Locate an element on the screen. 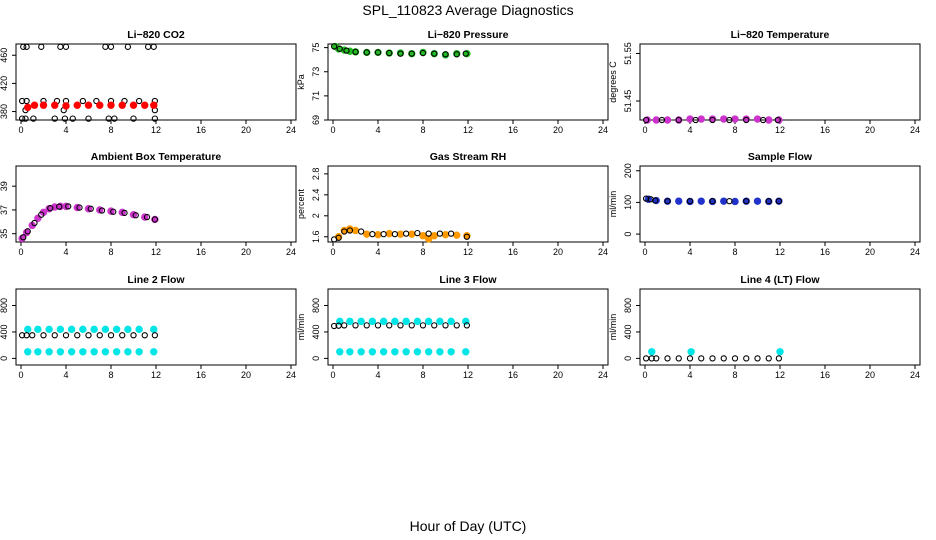  panel-1: Li−820 CO2Licor ppm04812162024380420460 is located at coordinates (148, 82).